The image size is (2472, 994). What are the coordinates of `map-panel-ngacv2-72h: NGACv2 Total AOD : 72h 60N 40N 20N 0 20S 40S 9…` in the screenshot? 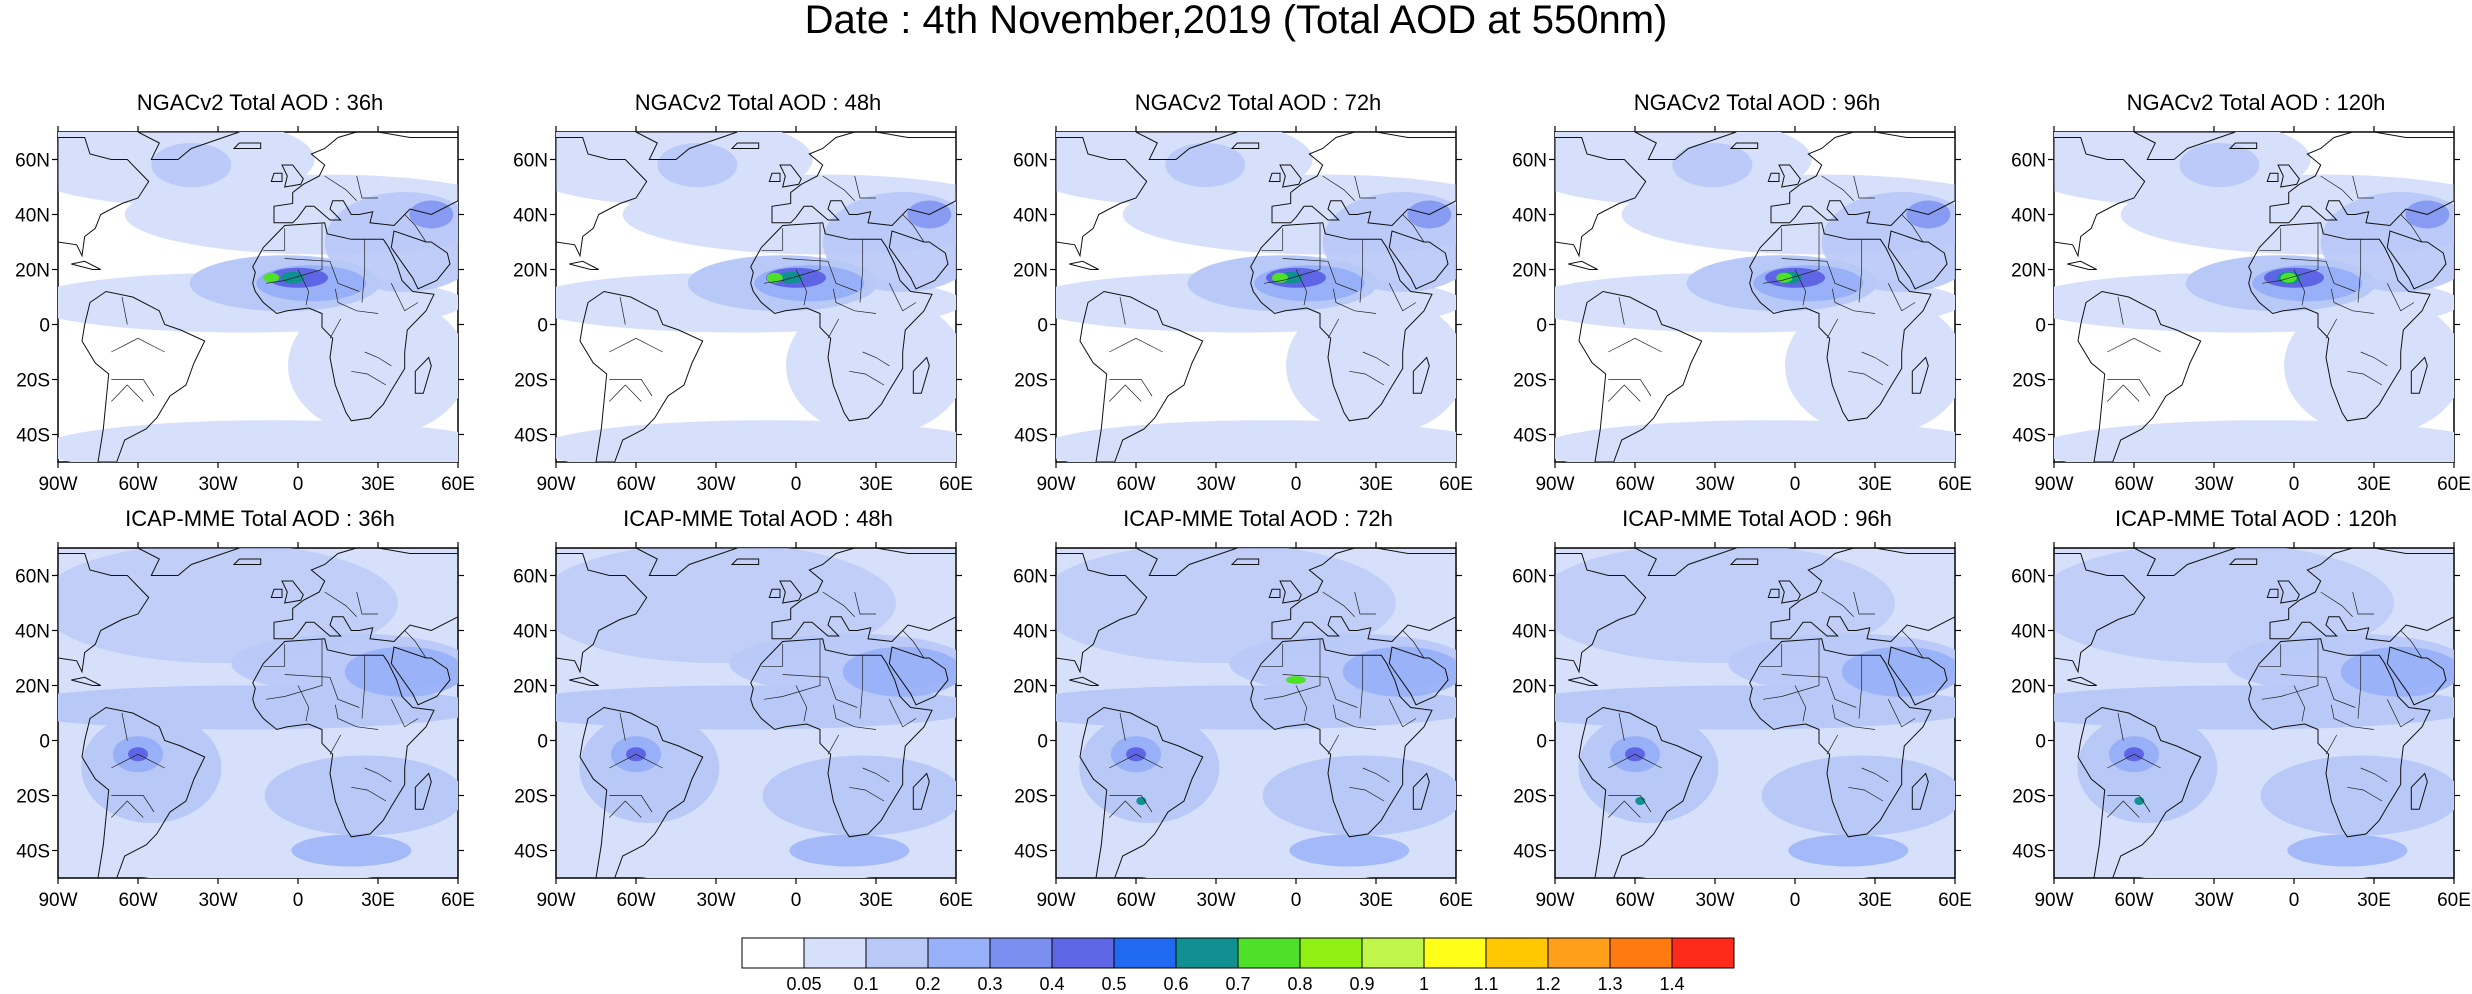 It's located at (1258, 305).